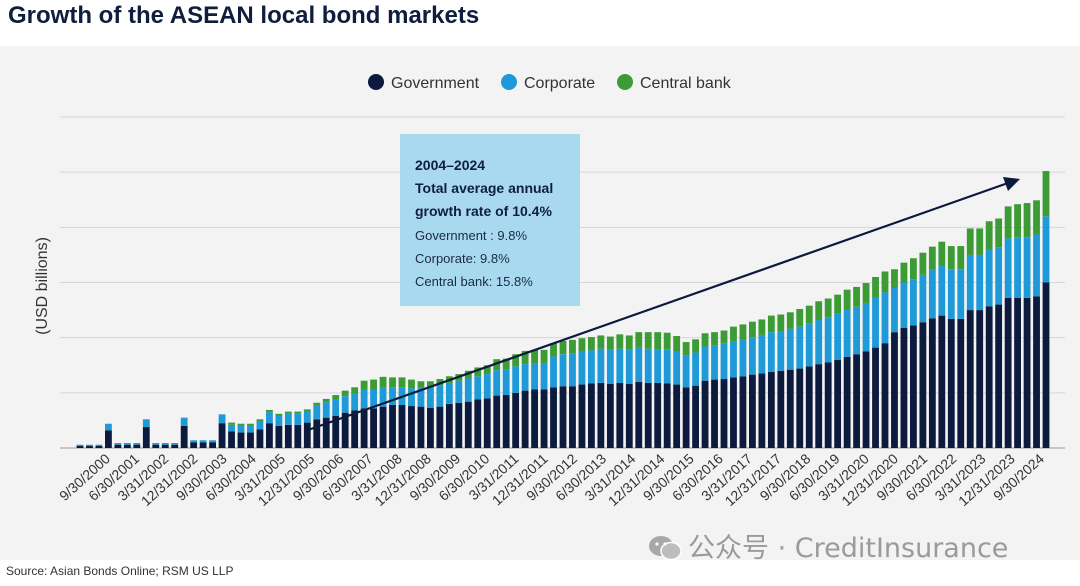 Image resolution: width=1080 pixels, height=586 pixels. I want to click on annotation-line2: Total average annual, so click(484, 188).